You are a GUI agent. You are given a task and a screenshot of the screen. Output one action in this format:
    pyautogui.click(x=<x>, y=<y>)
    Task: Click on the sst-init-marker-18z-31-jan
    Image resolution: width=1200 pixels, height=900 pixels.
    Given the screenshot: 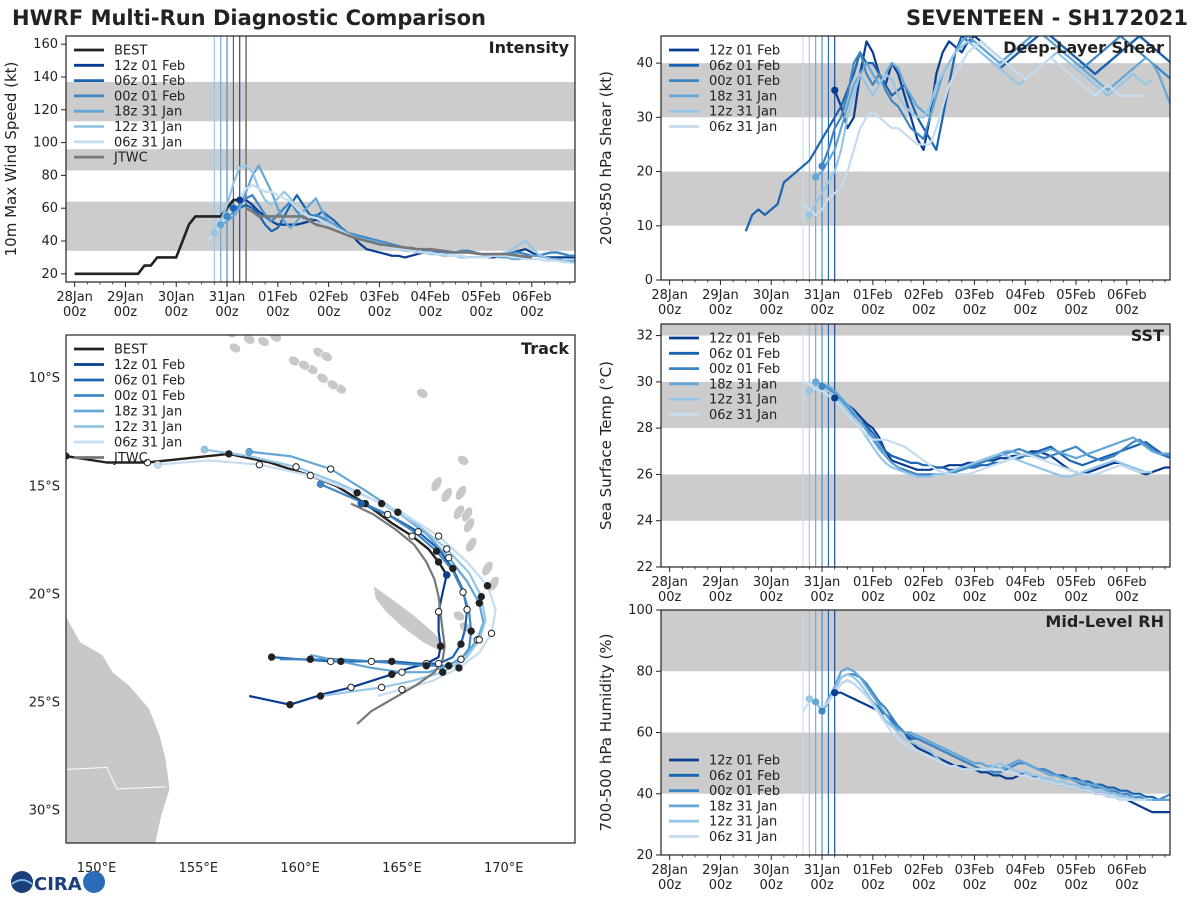 What is the action you would take?
    pyautogui.click(x=816, y=382)
    